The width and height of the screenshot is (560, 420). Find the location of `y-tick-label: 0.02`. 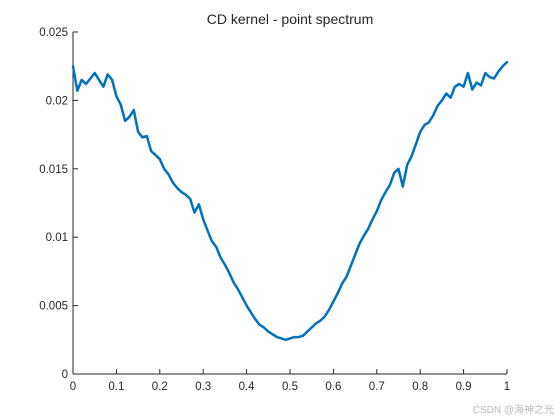

y-tick-label: 0.02 is located at coordinates (57, 101).